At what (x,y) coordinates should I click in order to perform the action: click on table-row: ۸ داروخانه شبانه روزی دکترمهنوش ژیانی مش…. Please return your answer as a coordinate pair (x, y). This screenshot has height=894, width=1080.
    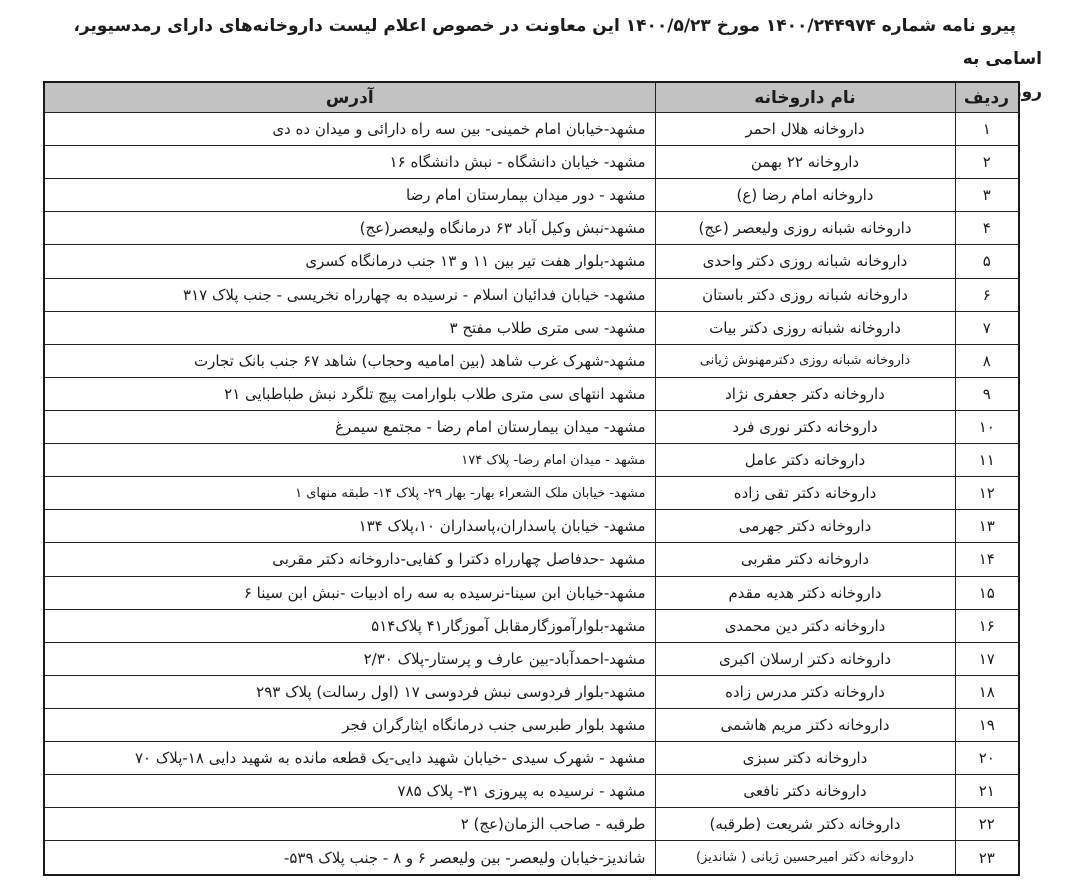
    Looking at the image, I should click on (531, 360).